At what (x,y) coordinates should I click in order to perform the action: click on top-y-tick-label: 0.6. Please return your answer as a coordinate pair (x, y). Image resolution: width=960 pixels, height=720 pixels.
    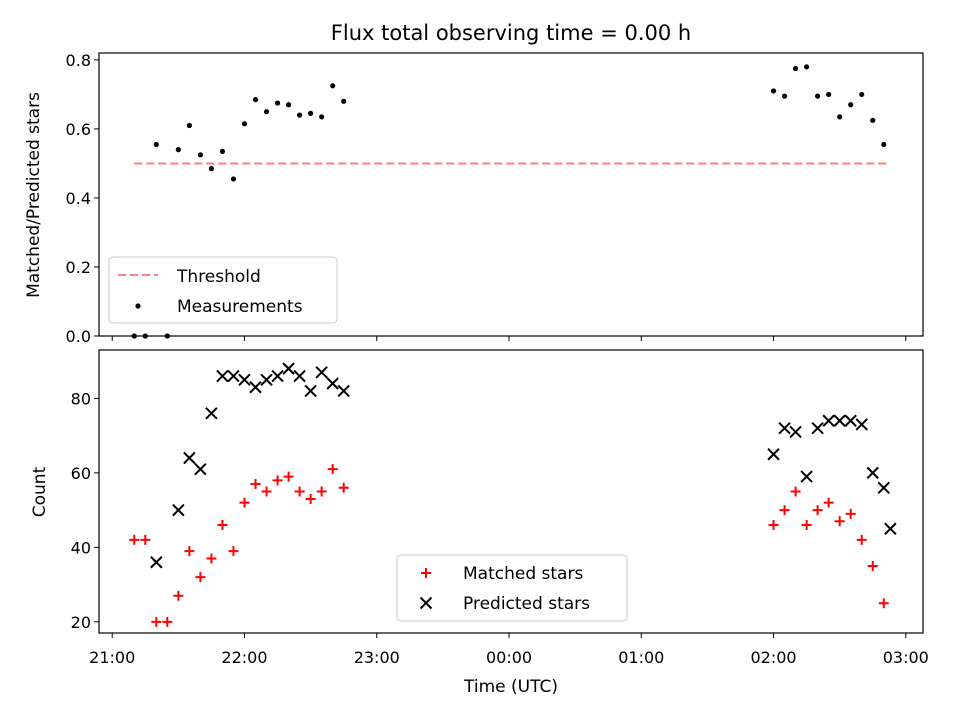
    Looking at the image, I should click on (78, 129).